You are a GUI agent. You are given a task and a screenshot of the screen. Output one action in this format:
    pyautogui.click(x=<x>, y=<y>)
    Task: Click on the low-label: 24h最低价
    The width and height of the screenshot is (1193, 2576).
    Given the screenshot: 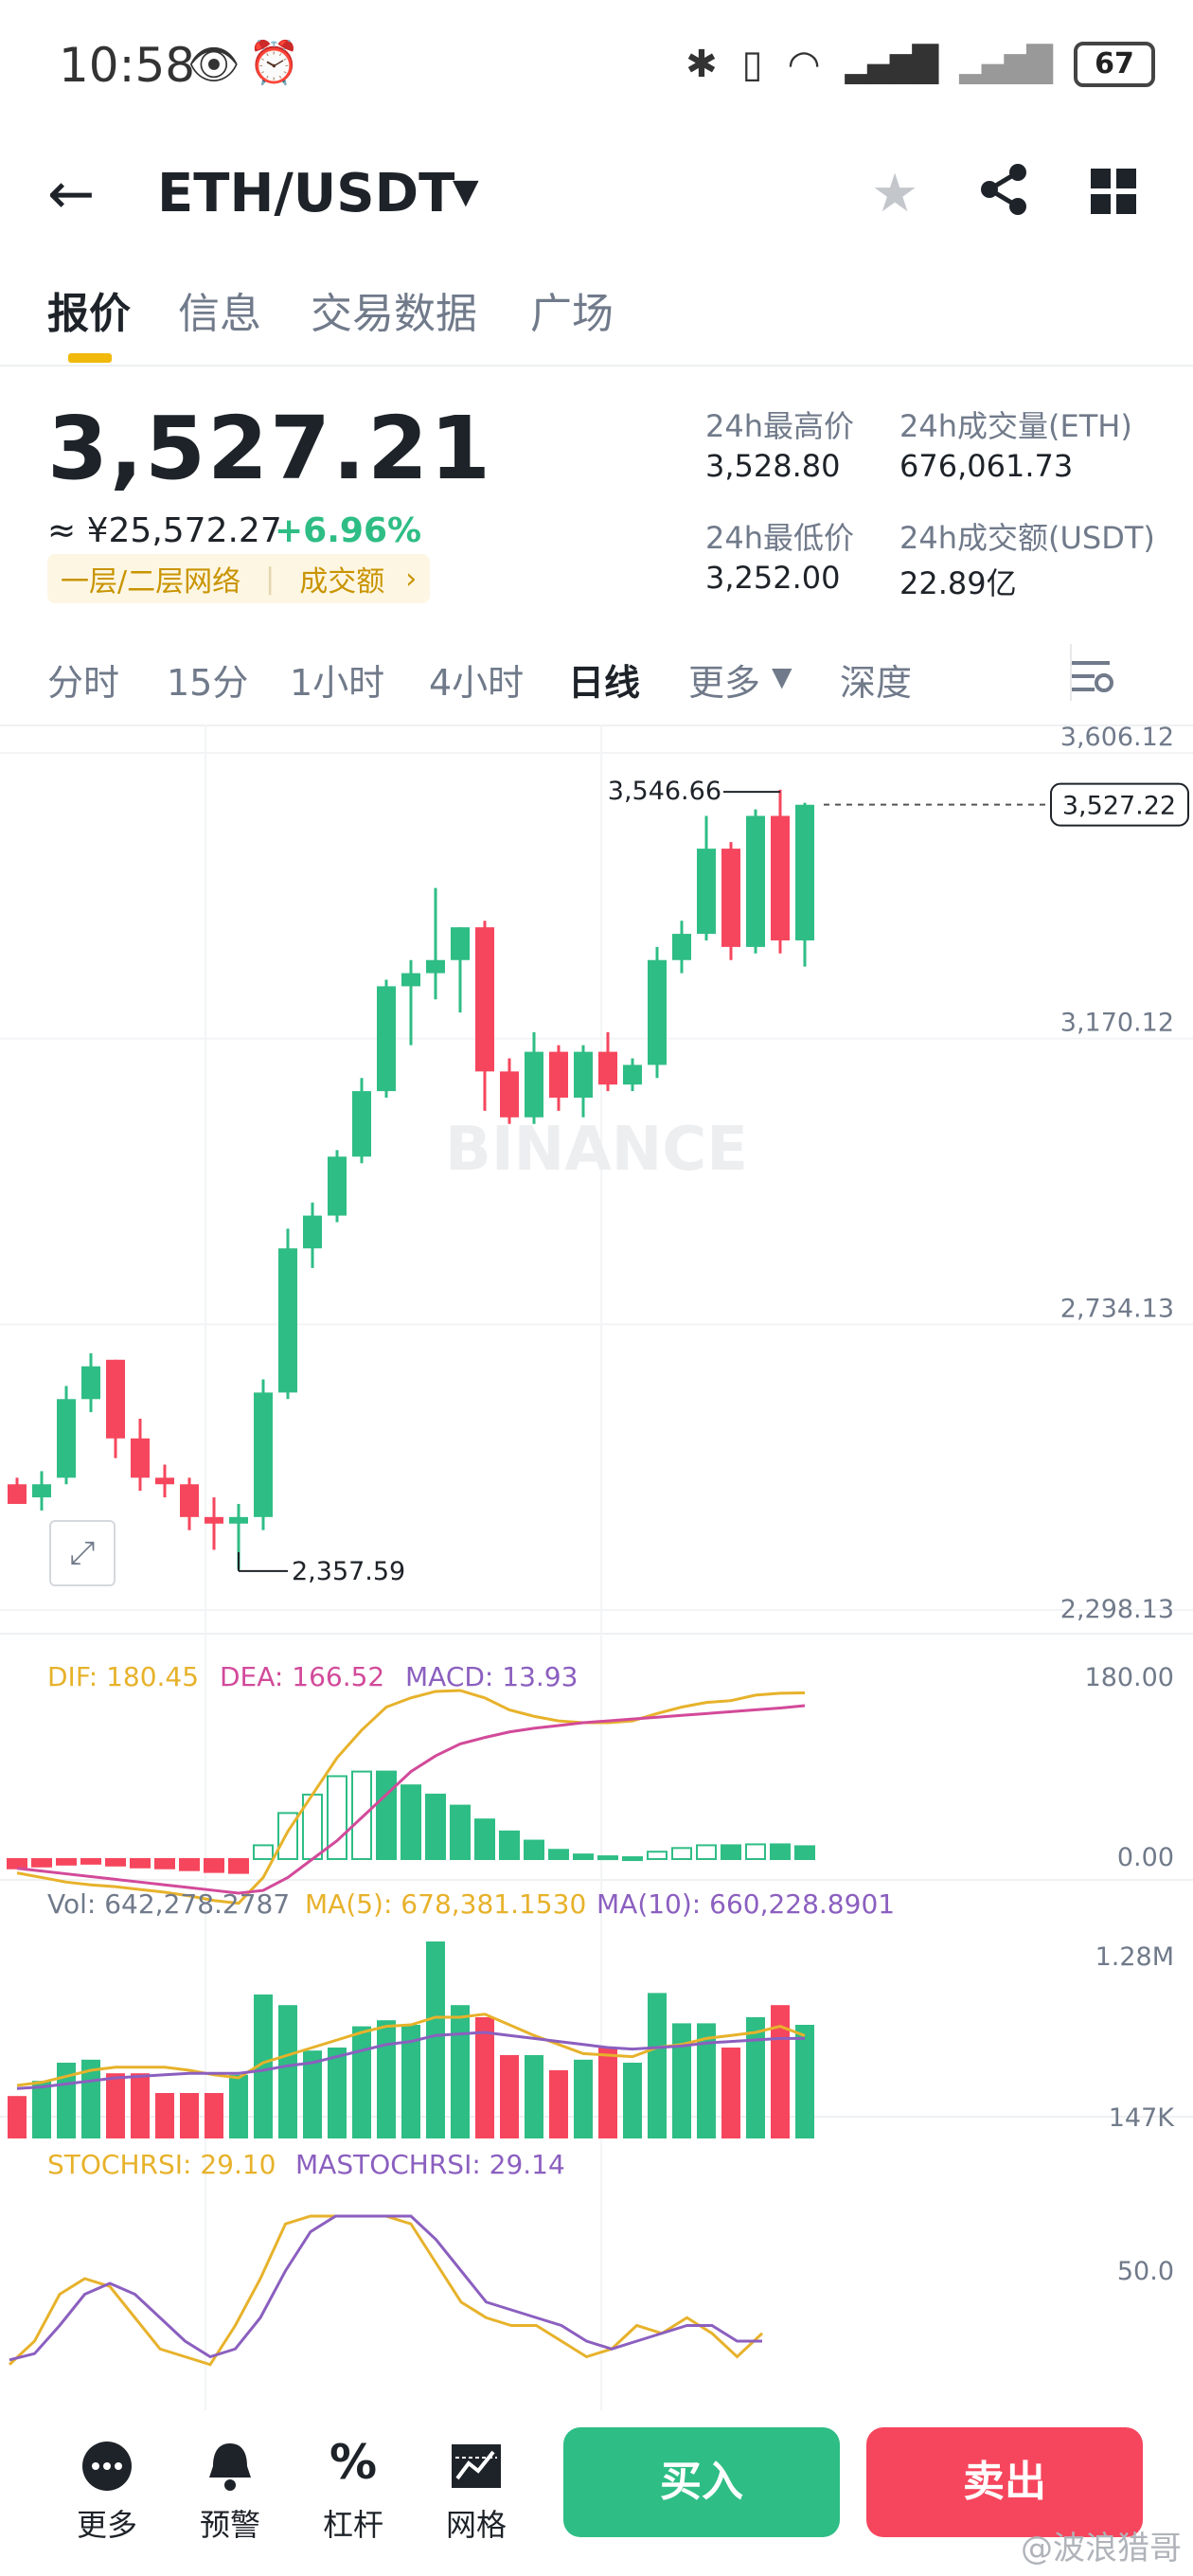 What is the action you would take?
    pyautogui.click(x=780, y=538)
    